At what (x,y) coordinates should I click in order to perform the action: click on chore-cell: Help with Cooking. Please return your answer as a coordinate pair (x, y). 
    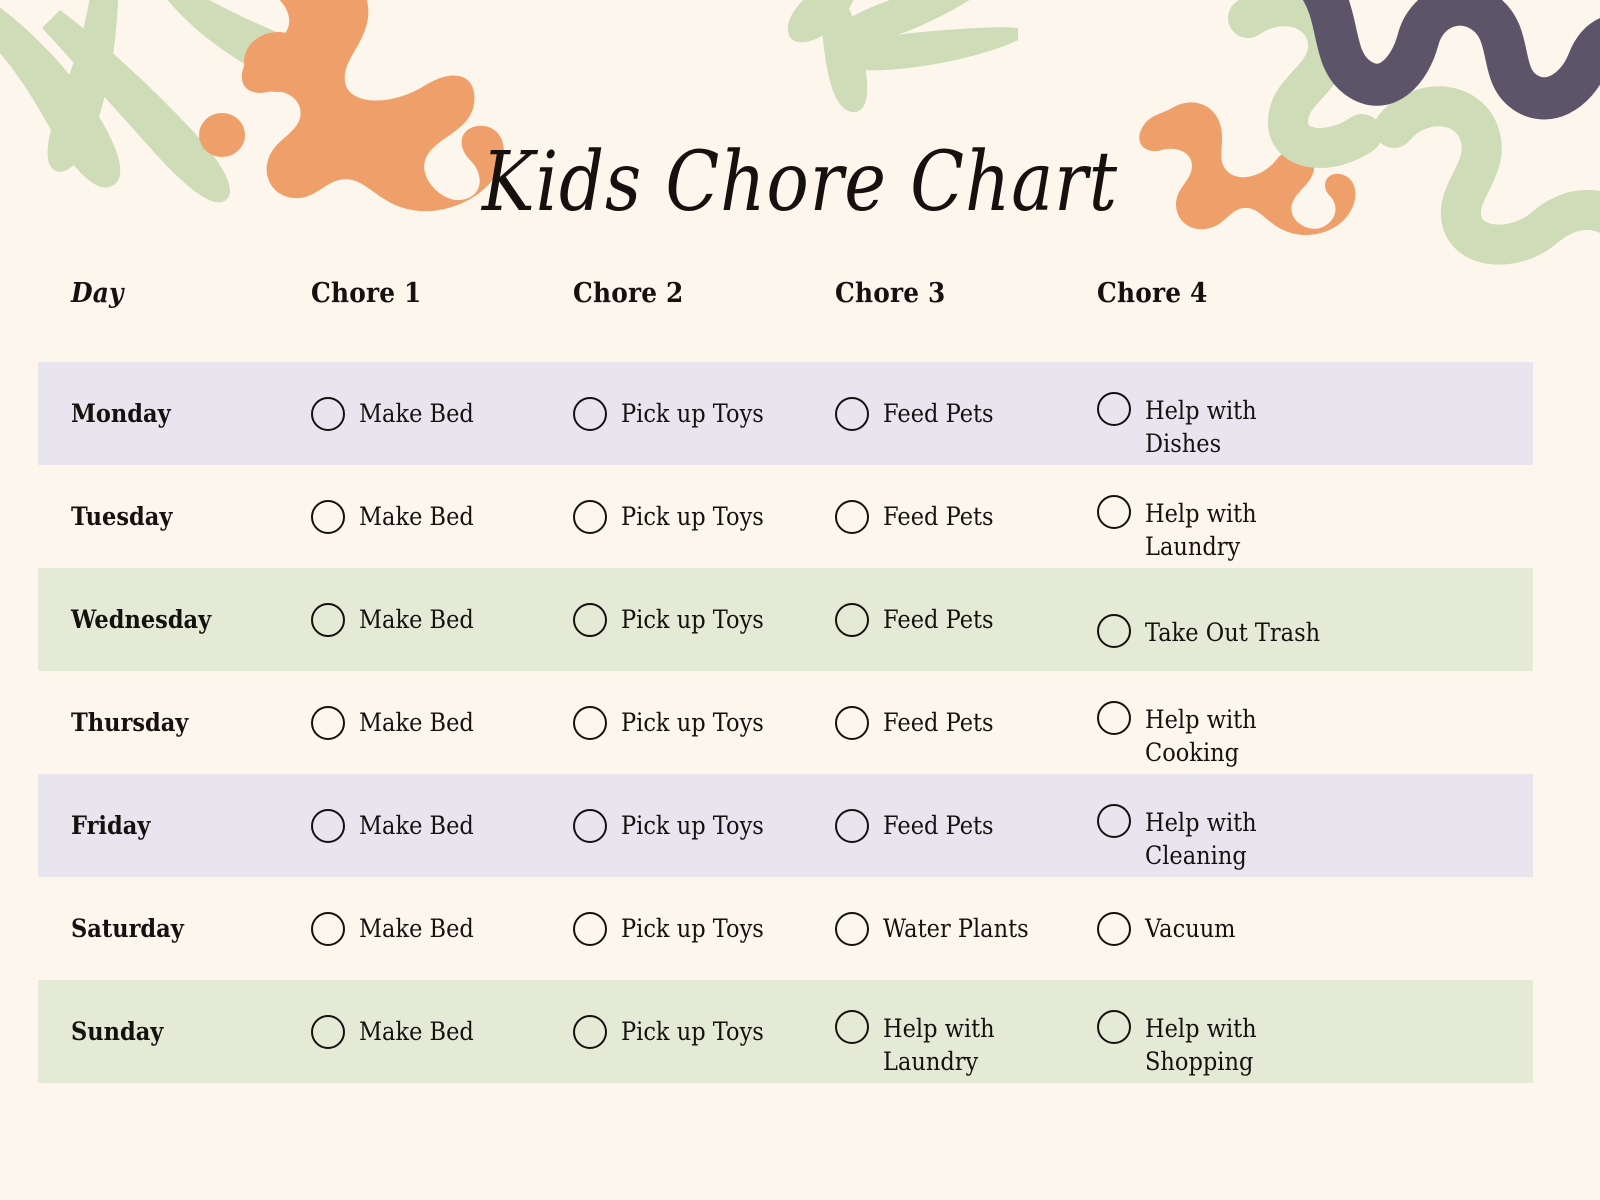
    Looking at the image, I should click on (1228, 723).